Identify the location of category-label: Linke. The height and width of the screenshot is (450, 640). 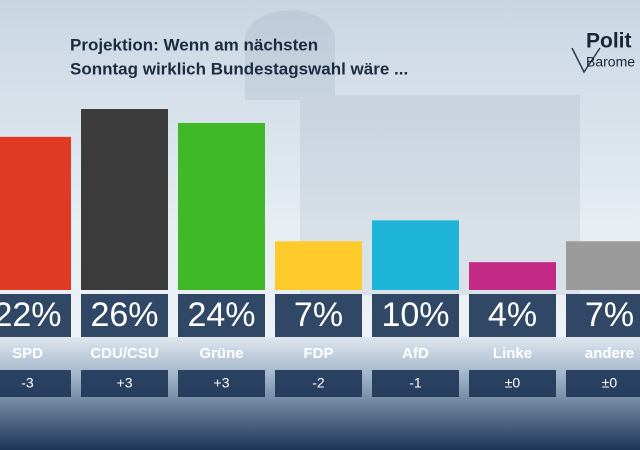
(512, 353).